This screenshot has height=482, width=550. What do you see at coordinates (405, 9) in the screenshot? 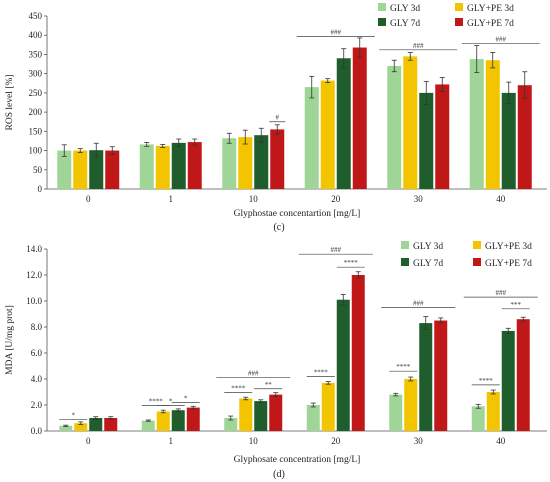
I see `legend-label-c-0: GLY 3d` at bounding box center [405, 9].